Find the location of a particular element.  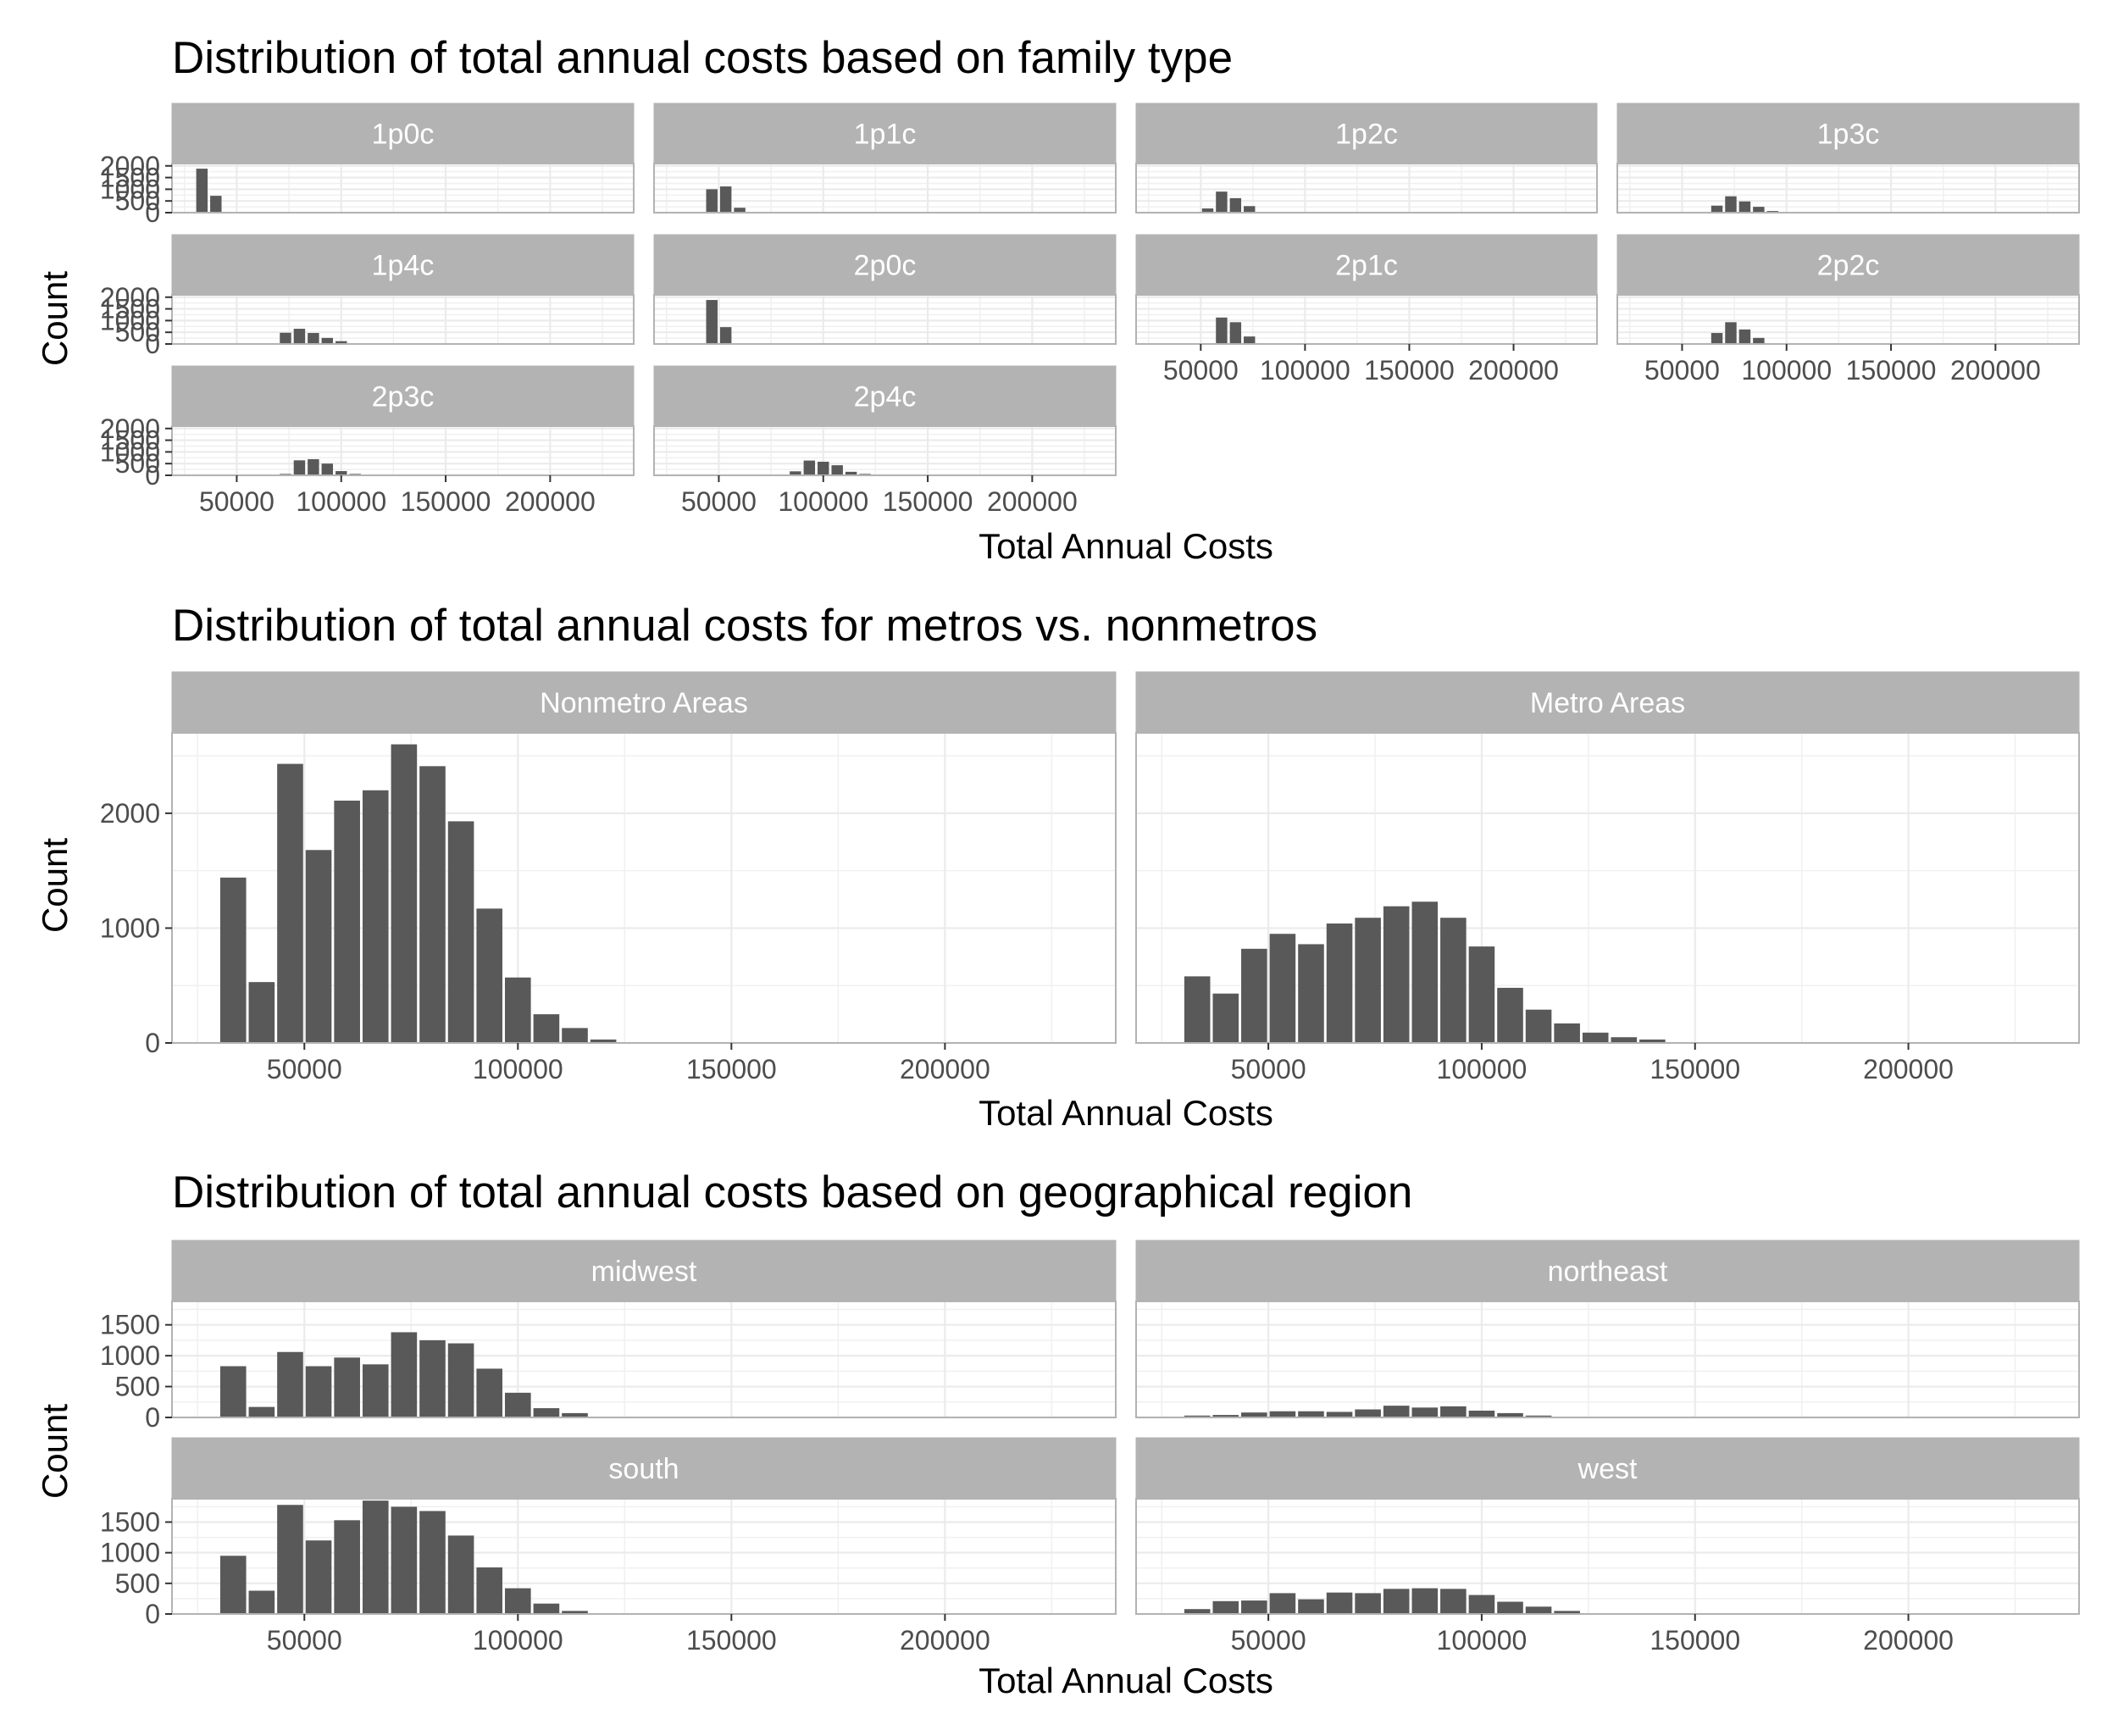

y-tick-label: 1000 is located at coordinates (130, 452).